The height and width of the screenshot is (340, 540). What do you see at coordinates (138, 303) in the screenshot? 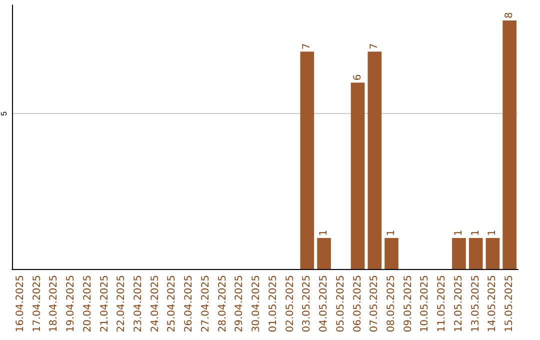
I see `x-tick-label: 23.04.2025` at bounding box center [138, 303].